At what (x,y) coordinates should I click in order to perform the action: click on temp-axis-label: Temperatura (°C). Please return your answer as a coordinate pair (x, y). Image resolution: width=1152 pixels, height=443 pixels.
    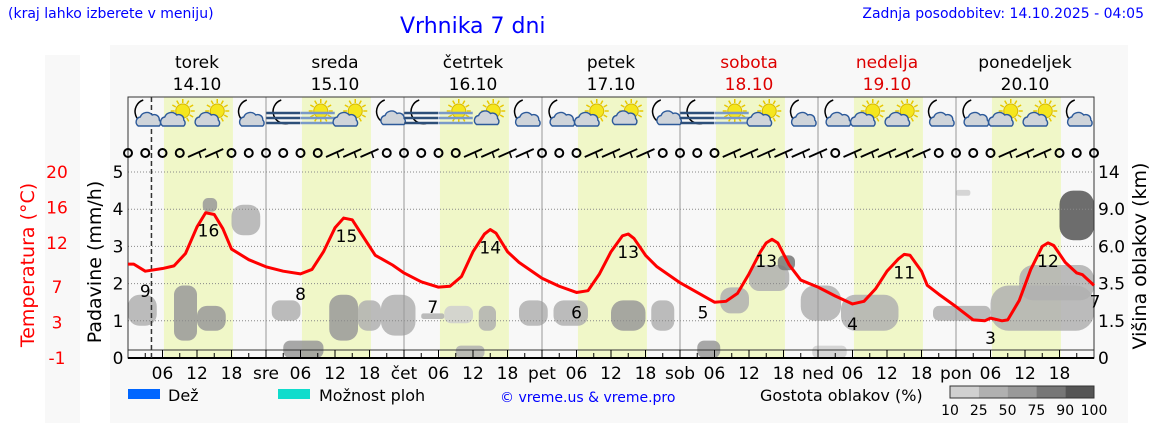
    Looking at the image, I should click on (28, 265).